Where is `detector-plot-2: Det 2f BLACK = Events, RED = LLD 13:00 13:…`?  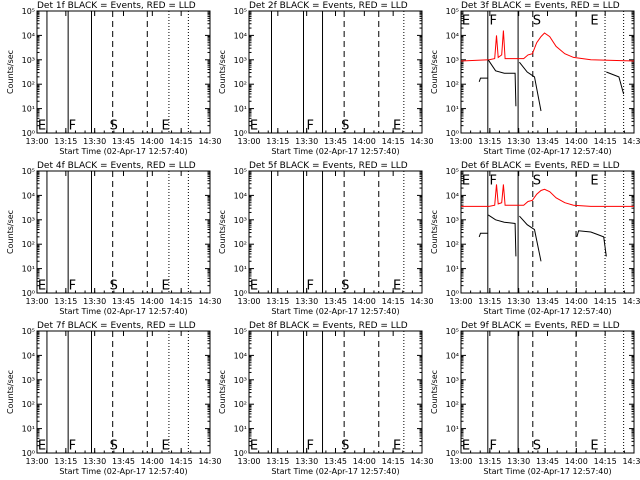 detector-plot-2: Det 2f BLACK = Events, RED = LLD 13:00 13:… is located at coordinates (326, 78).